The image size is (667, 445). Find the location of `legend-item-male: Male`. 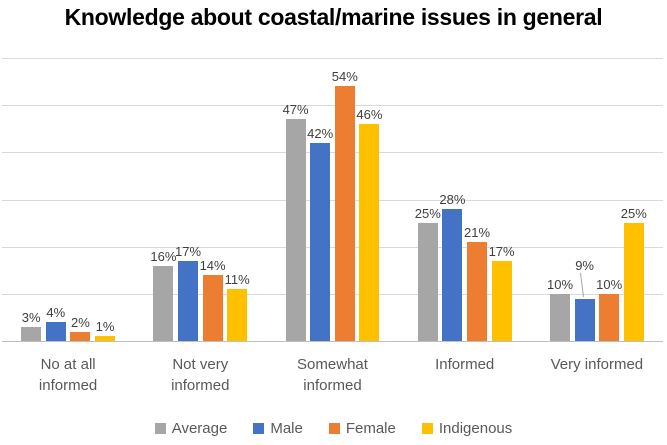

legend-item-male: Male is located at coordinates (278, 428).